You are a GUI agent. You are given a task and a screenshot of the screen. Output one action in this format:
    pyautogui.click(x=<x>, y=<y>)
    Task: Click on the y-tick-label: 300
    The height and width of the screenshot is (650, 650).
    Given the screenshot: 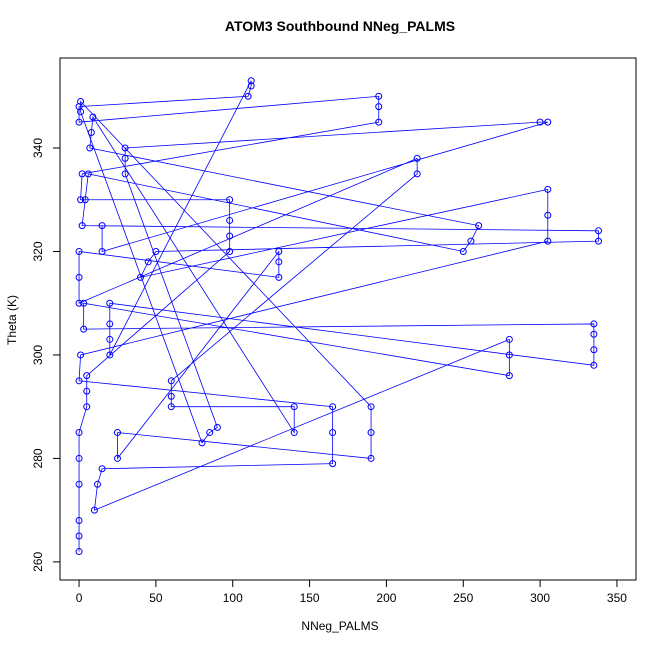 What is the action you would take?
    pyautogui.click(x=38, y=355)
    